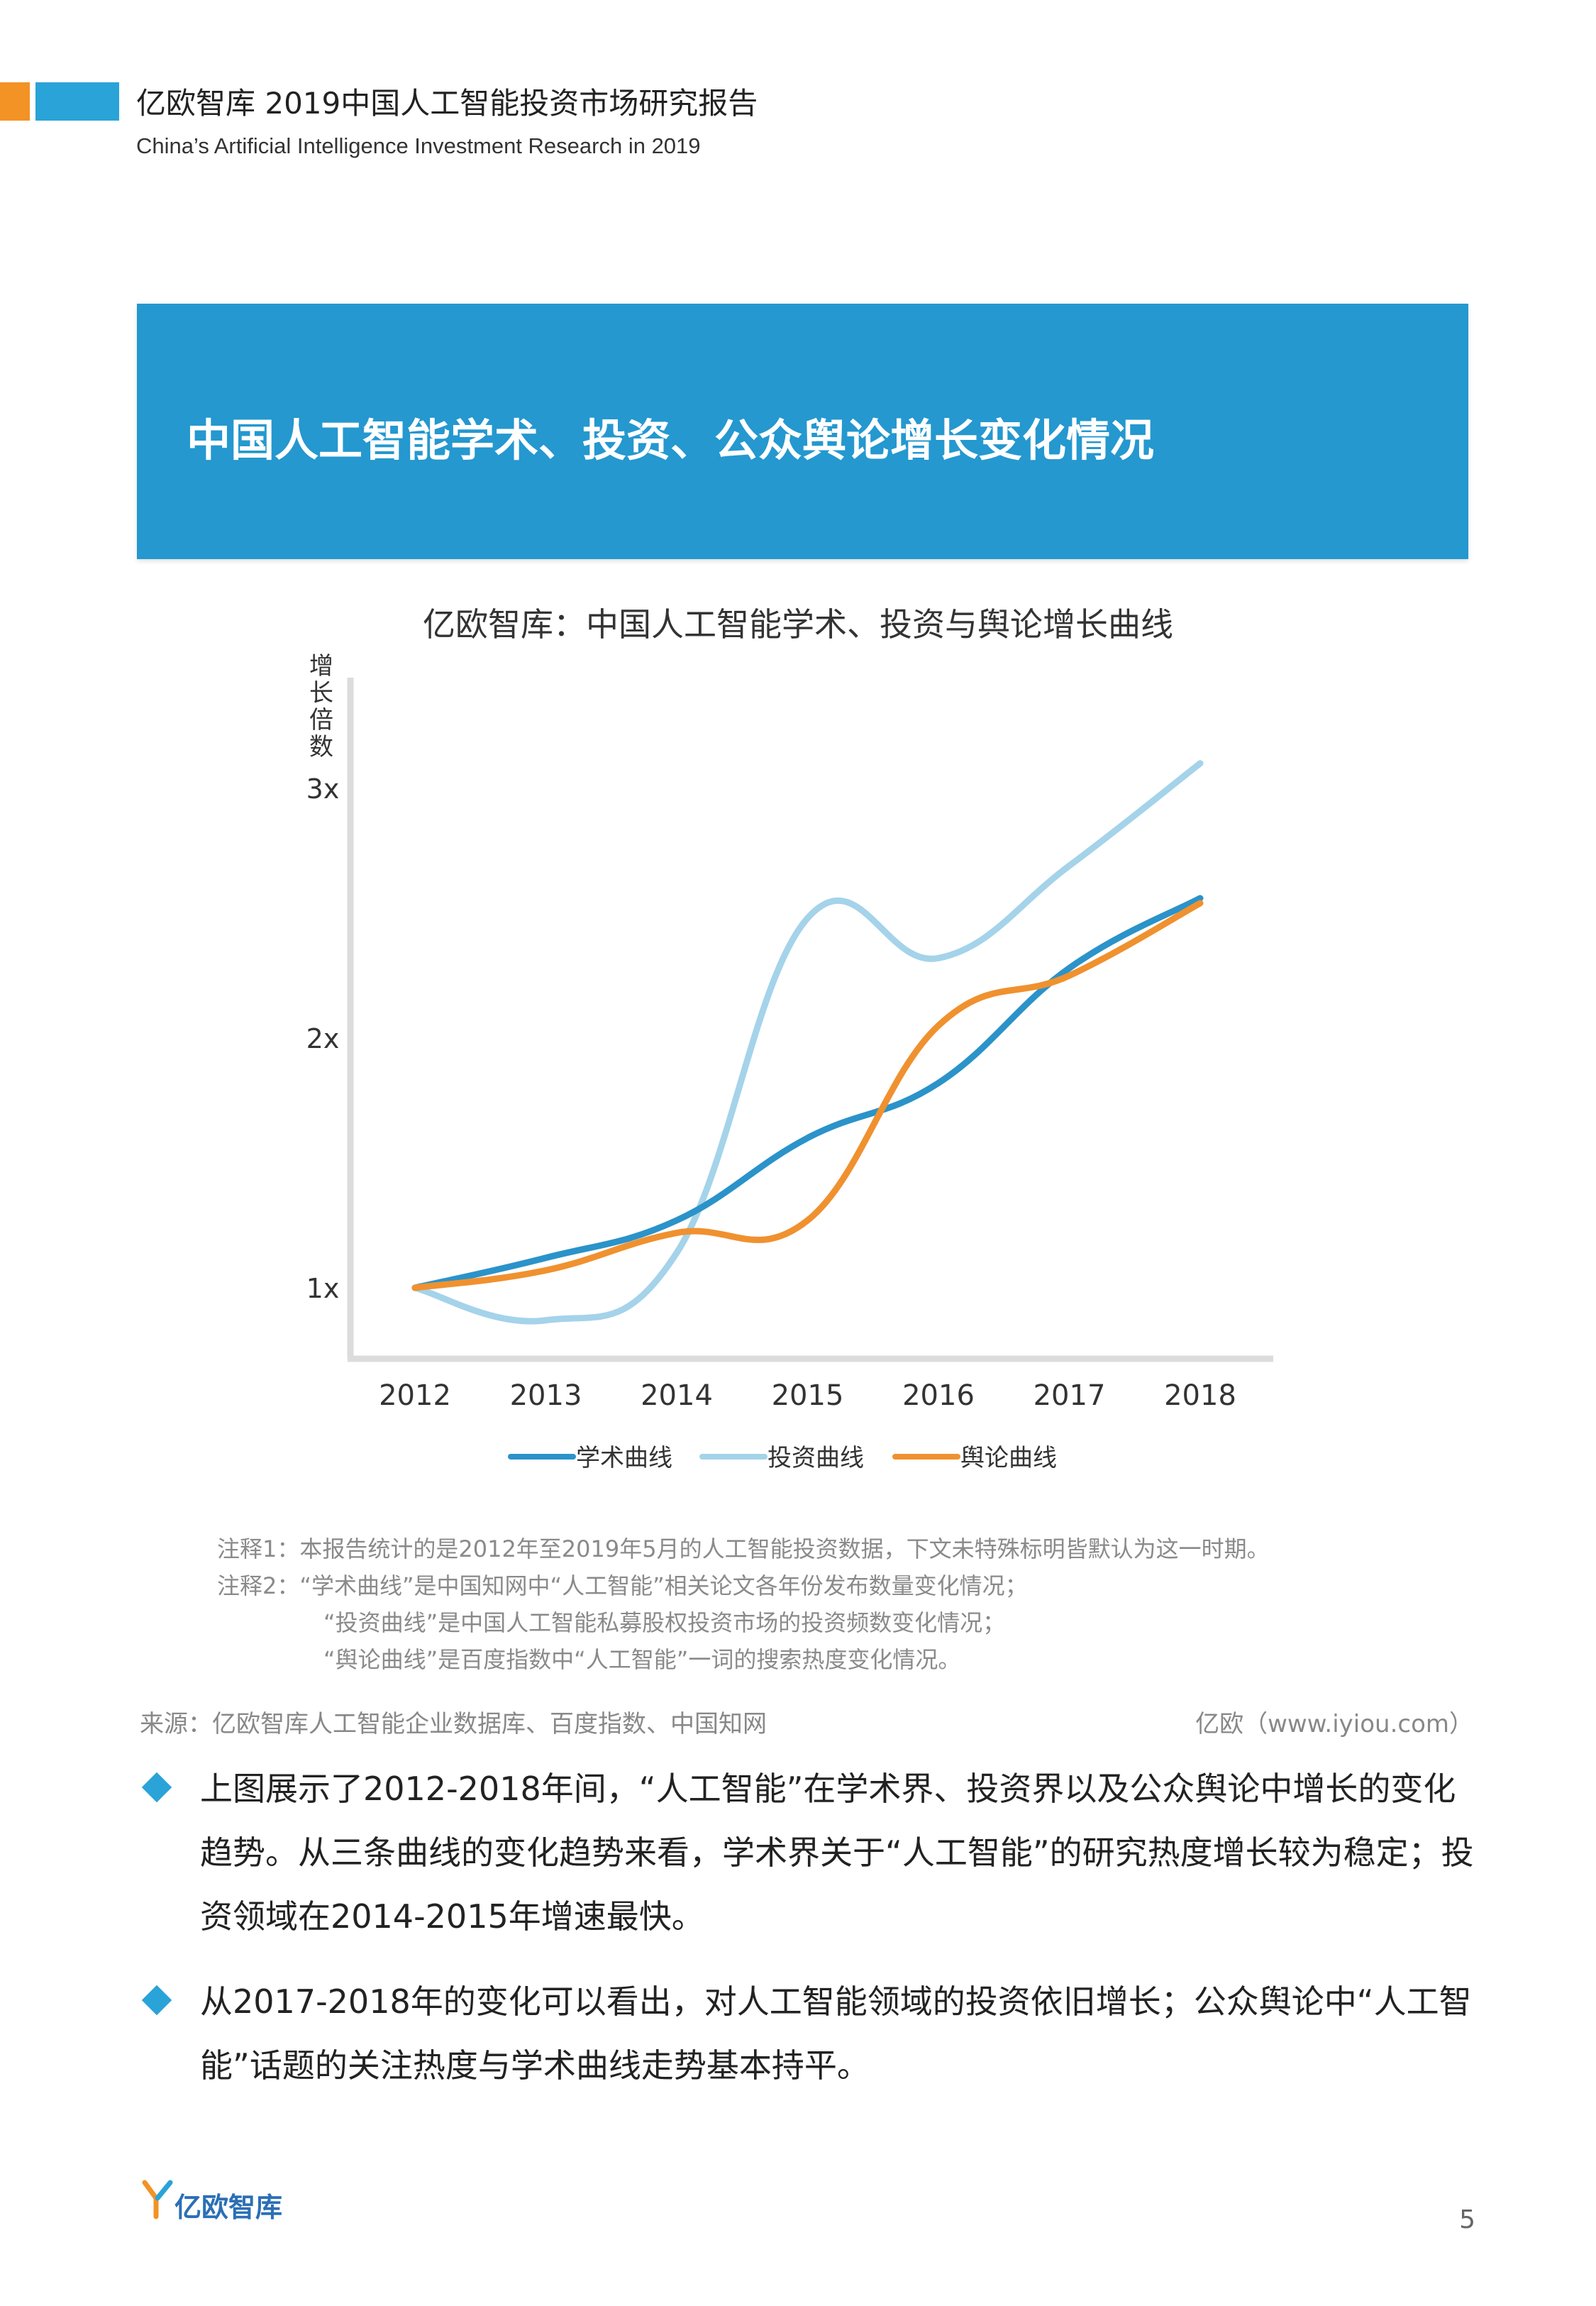 This screenshot has width=1596, height=2306. What do you see at coordinates (815, 1458) in the screenshot?
I see `legend-label: 投资曲线` at bounding box center [815, 1458].